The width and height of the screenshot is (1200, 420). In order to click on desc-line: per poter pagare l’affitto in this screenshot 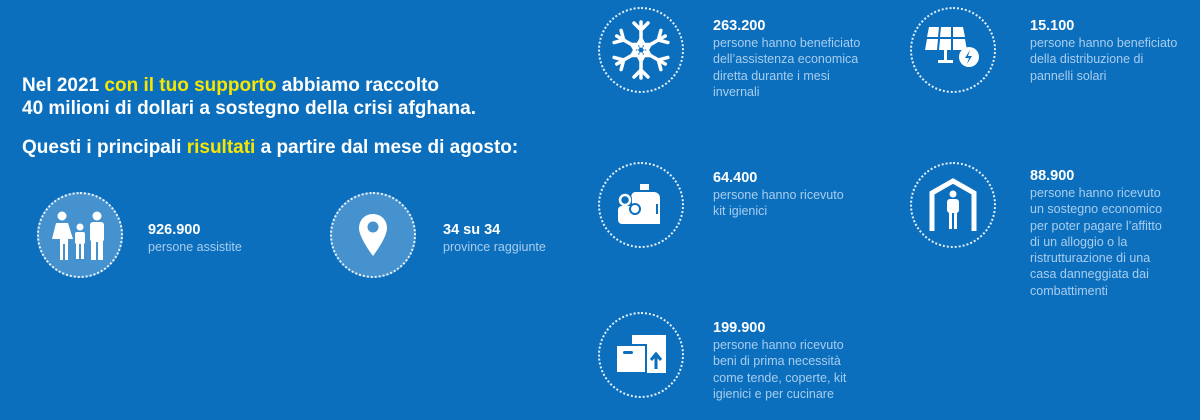, I will do `click(1096, 225)`.